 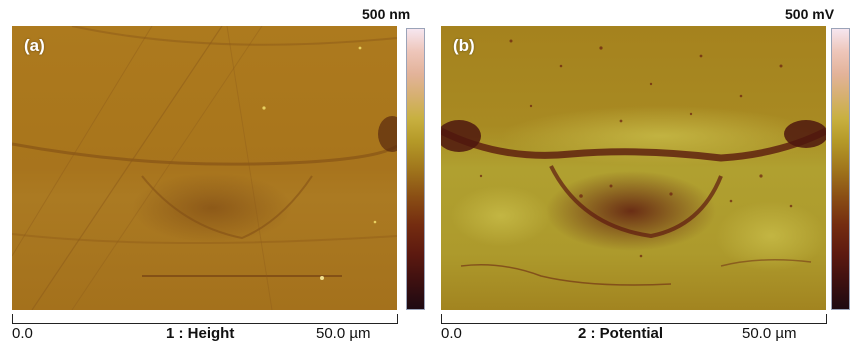 What do you see at coordinates (415, 169) in the screenshot?
I see `height-colorbar` at bounding box center [415, 169].